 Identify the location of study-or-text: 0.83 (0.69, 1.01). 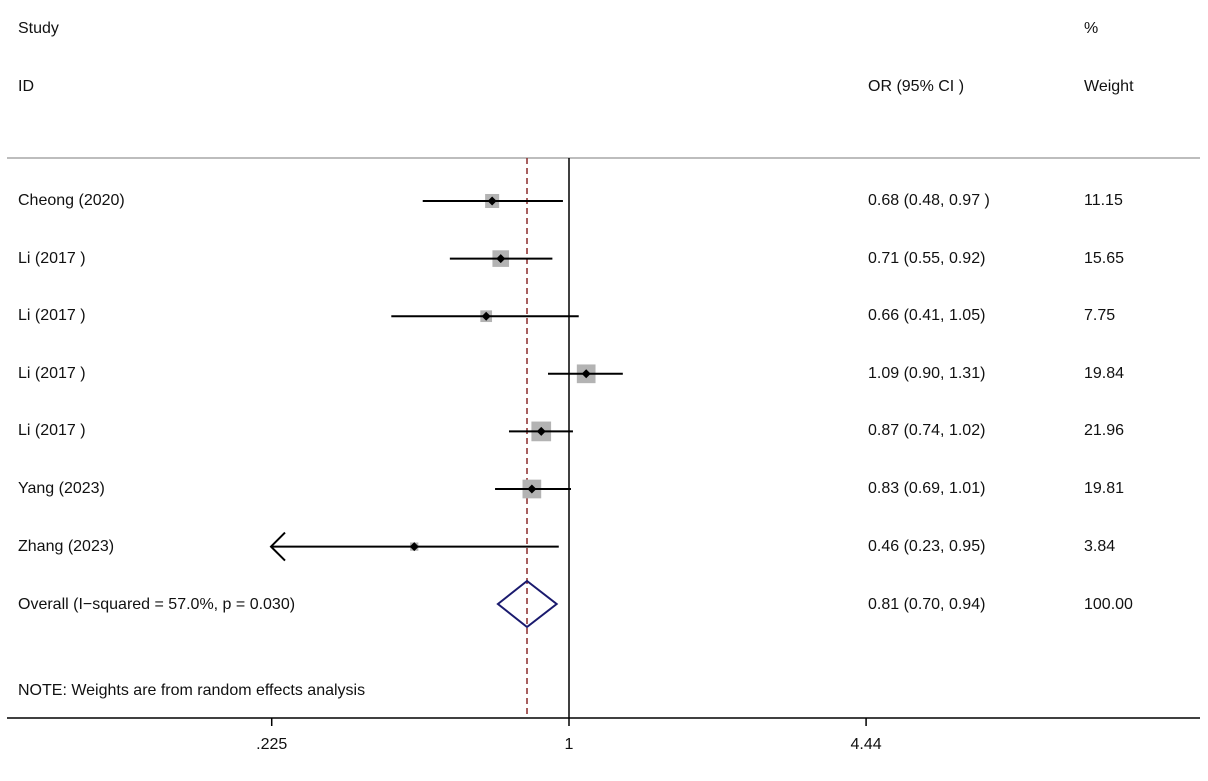
(927, 488).